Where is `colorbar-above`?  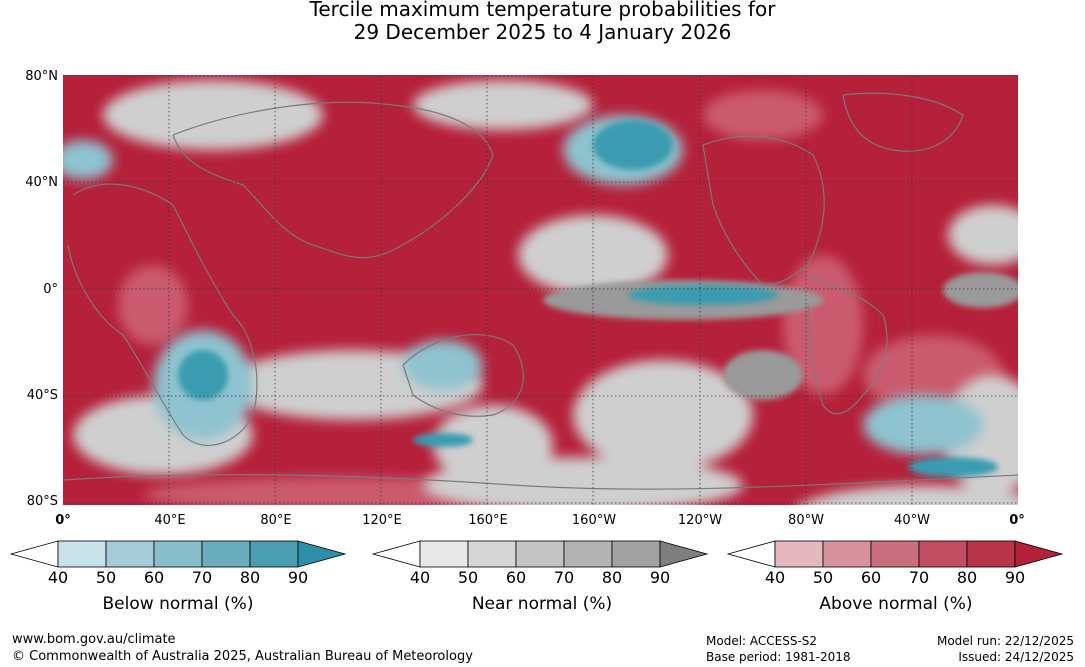 colorbar-above is located at coordinates (895, 554).